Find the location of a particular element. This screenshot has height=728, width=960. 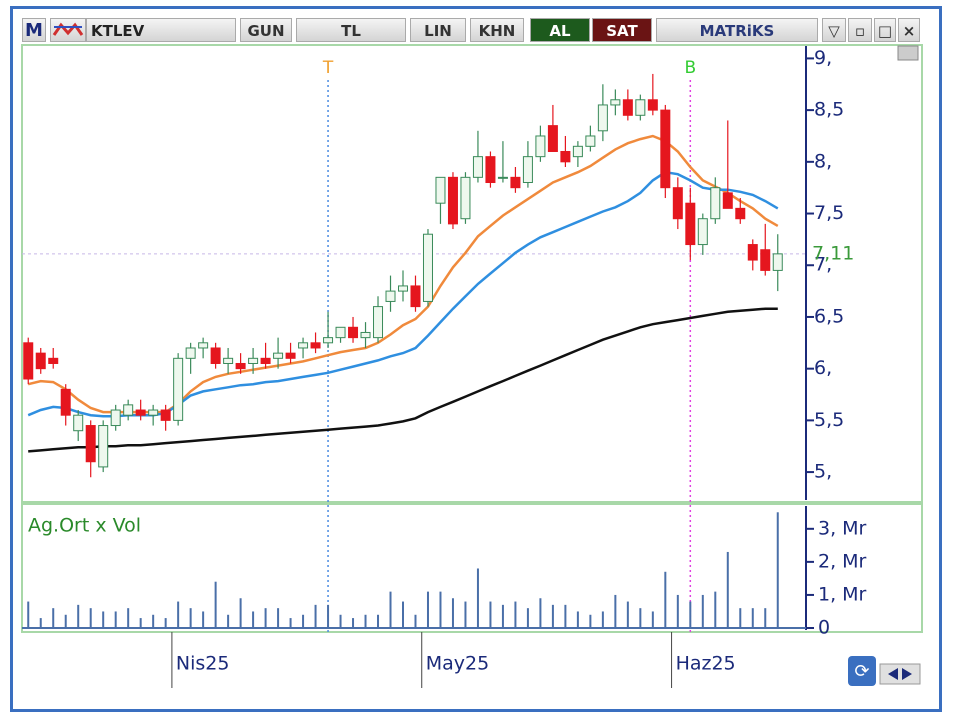

window-button: ▽ is located at coordinates (834, 30).